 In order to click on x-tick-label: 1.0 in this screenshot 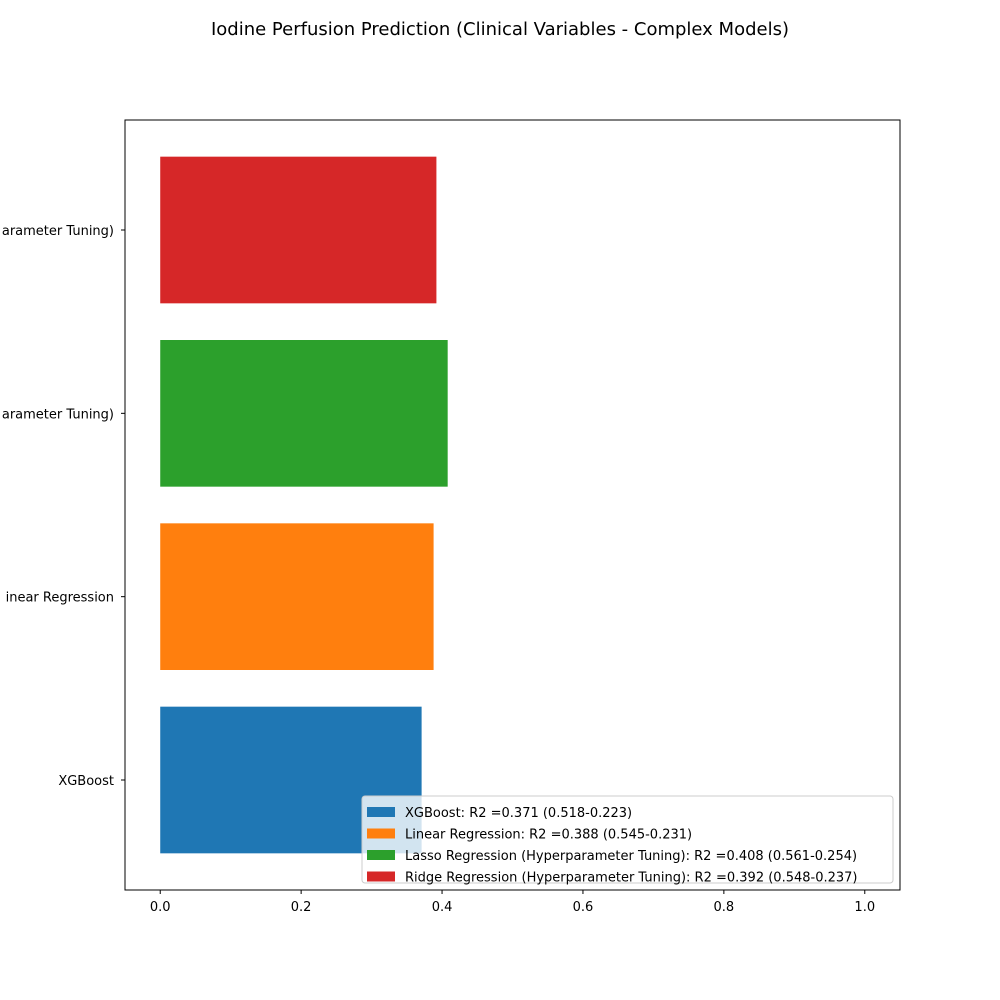, I will do `click(864, 907)`.